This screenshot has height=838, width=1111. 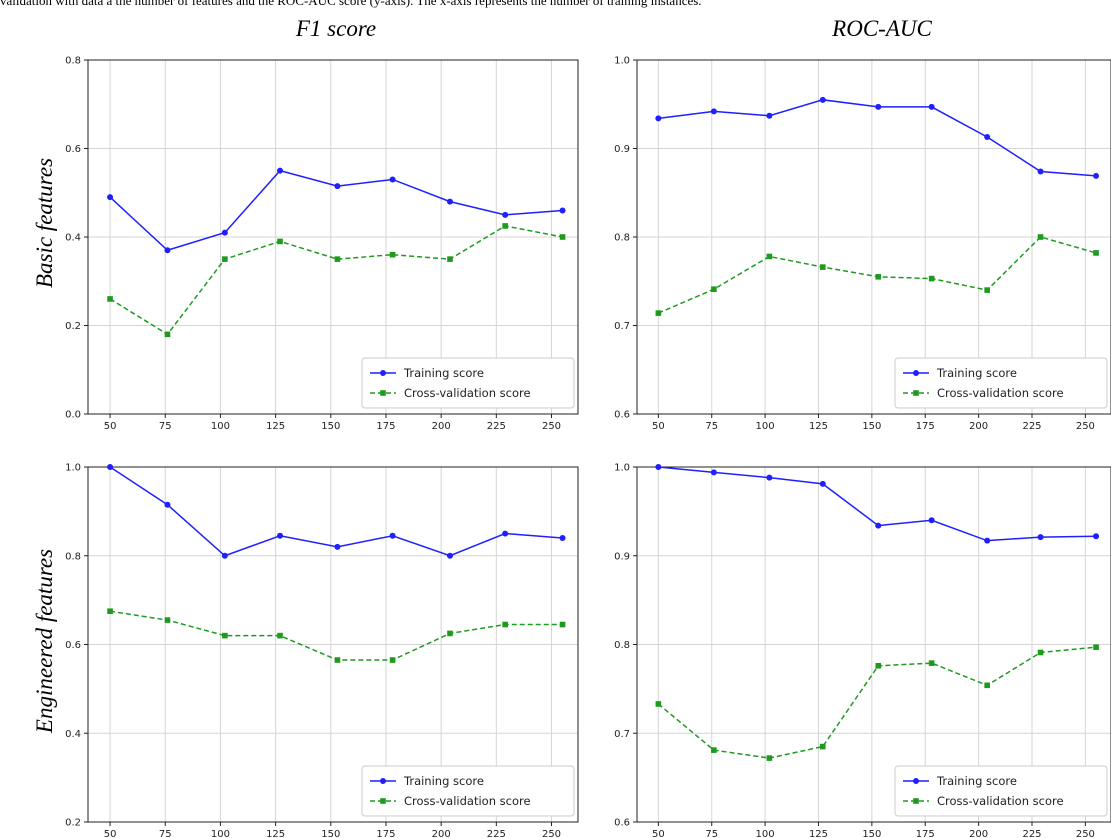 What do you see at coordinates (73, 326) in the screenshot?
I see `y-tick-label: 0.2` at bounding box center [73, 326].